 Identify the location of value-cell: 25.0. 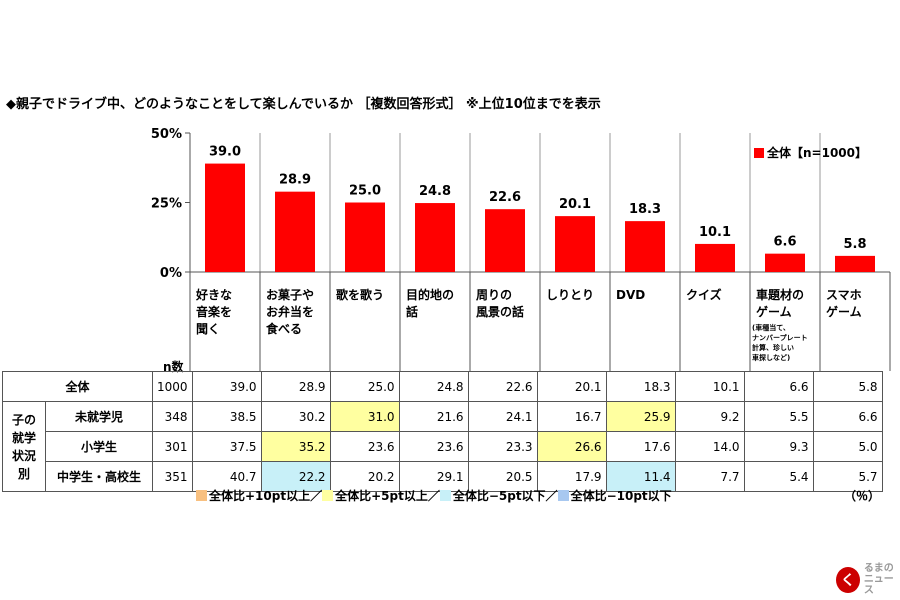
(364, 386).